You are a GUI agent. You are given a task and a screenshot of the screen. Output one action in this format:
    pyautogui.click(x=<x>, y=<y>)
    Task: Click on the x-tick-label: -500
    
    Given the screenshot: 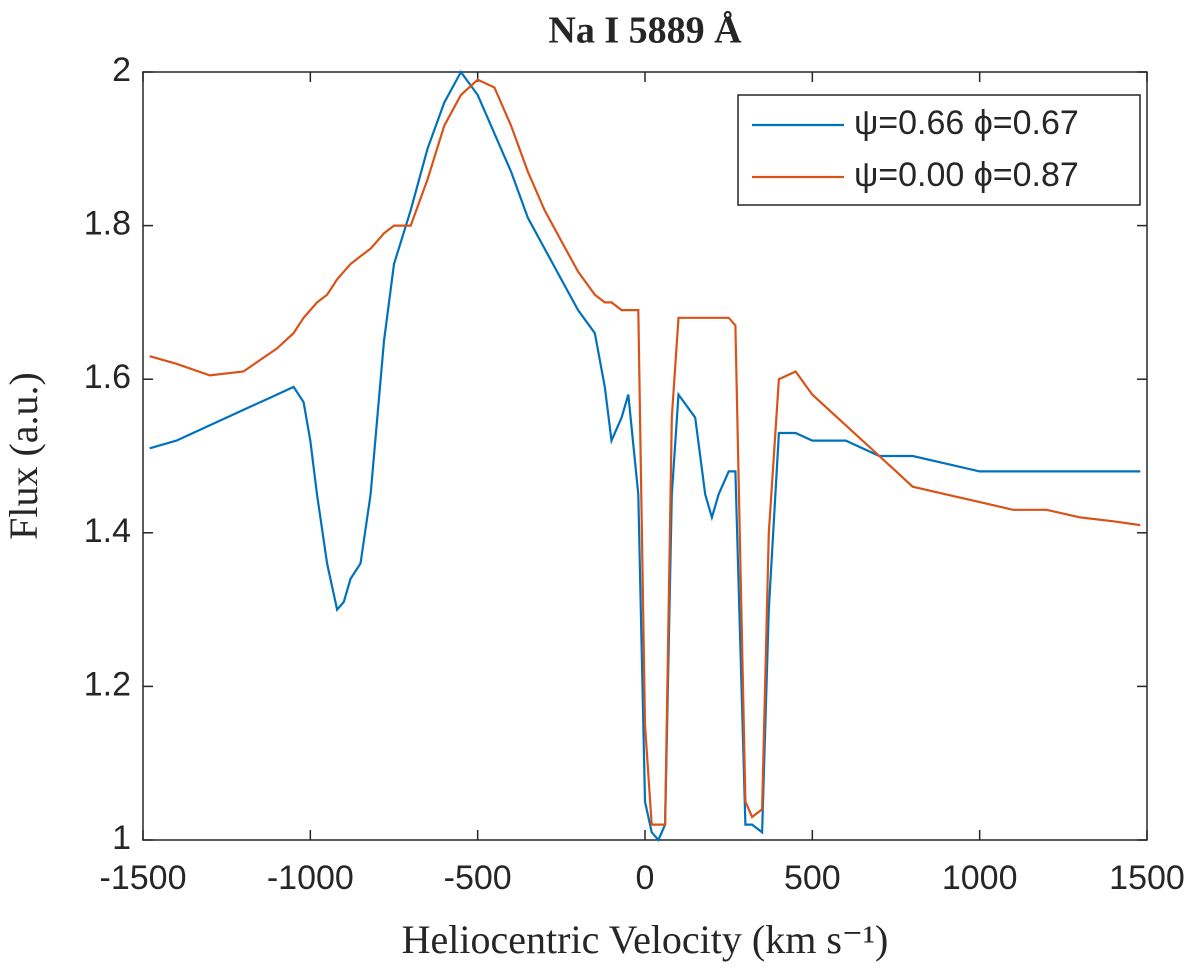 What is the action you would take?
    pyautogui.click(x=478, y=878)
    